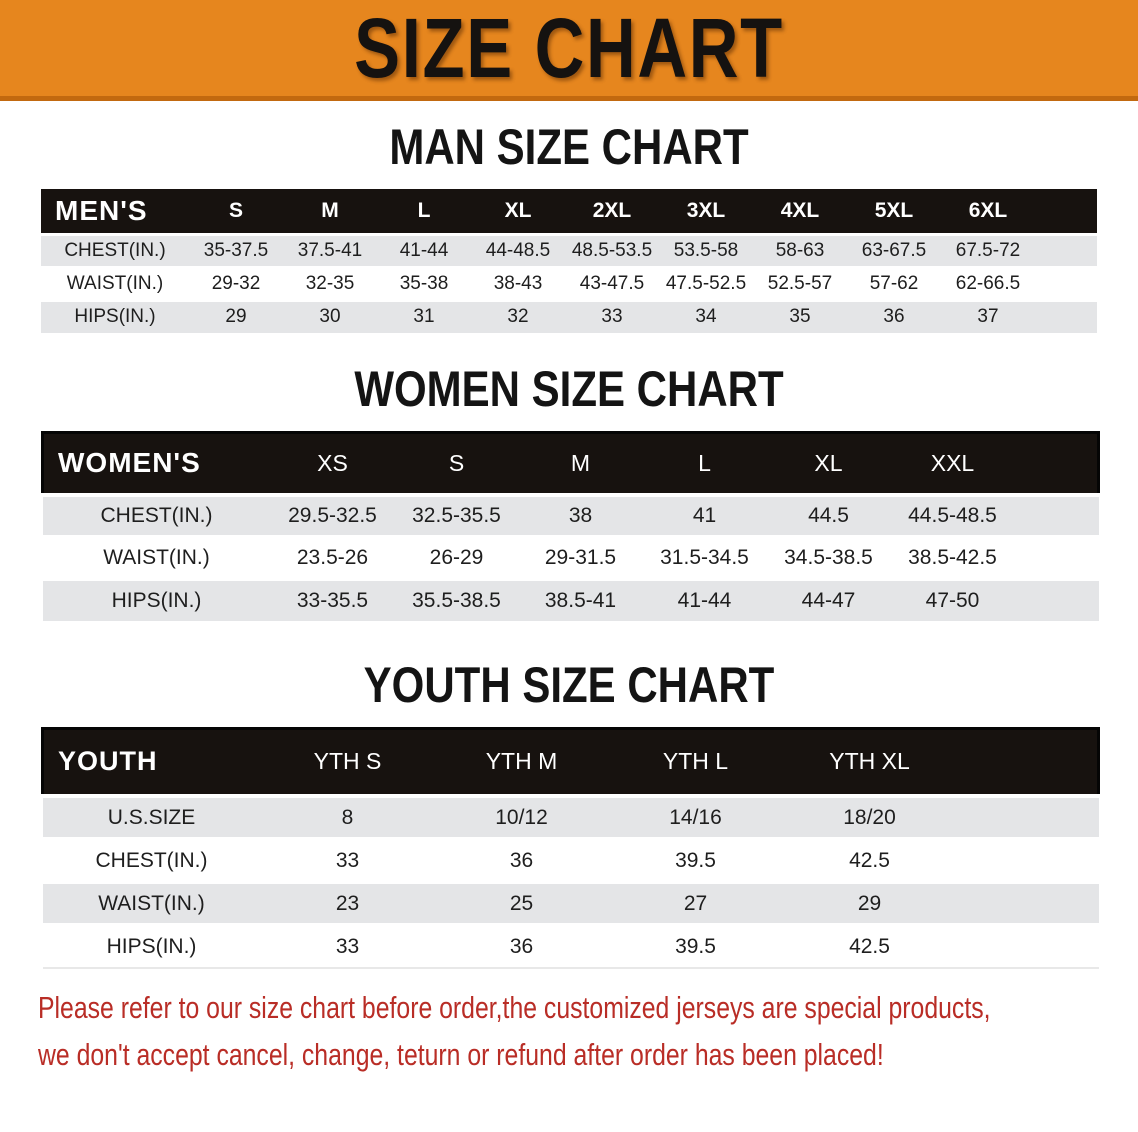 The height and width of the screenshot is (1132, 1138). I want to click on measurement-row: HIPS(IN.) 29 30 31 32 33 34 35 36 37, so click(569, 315).